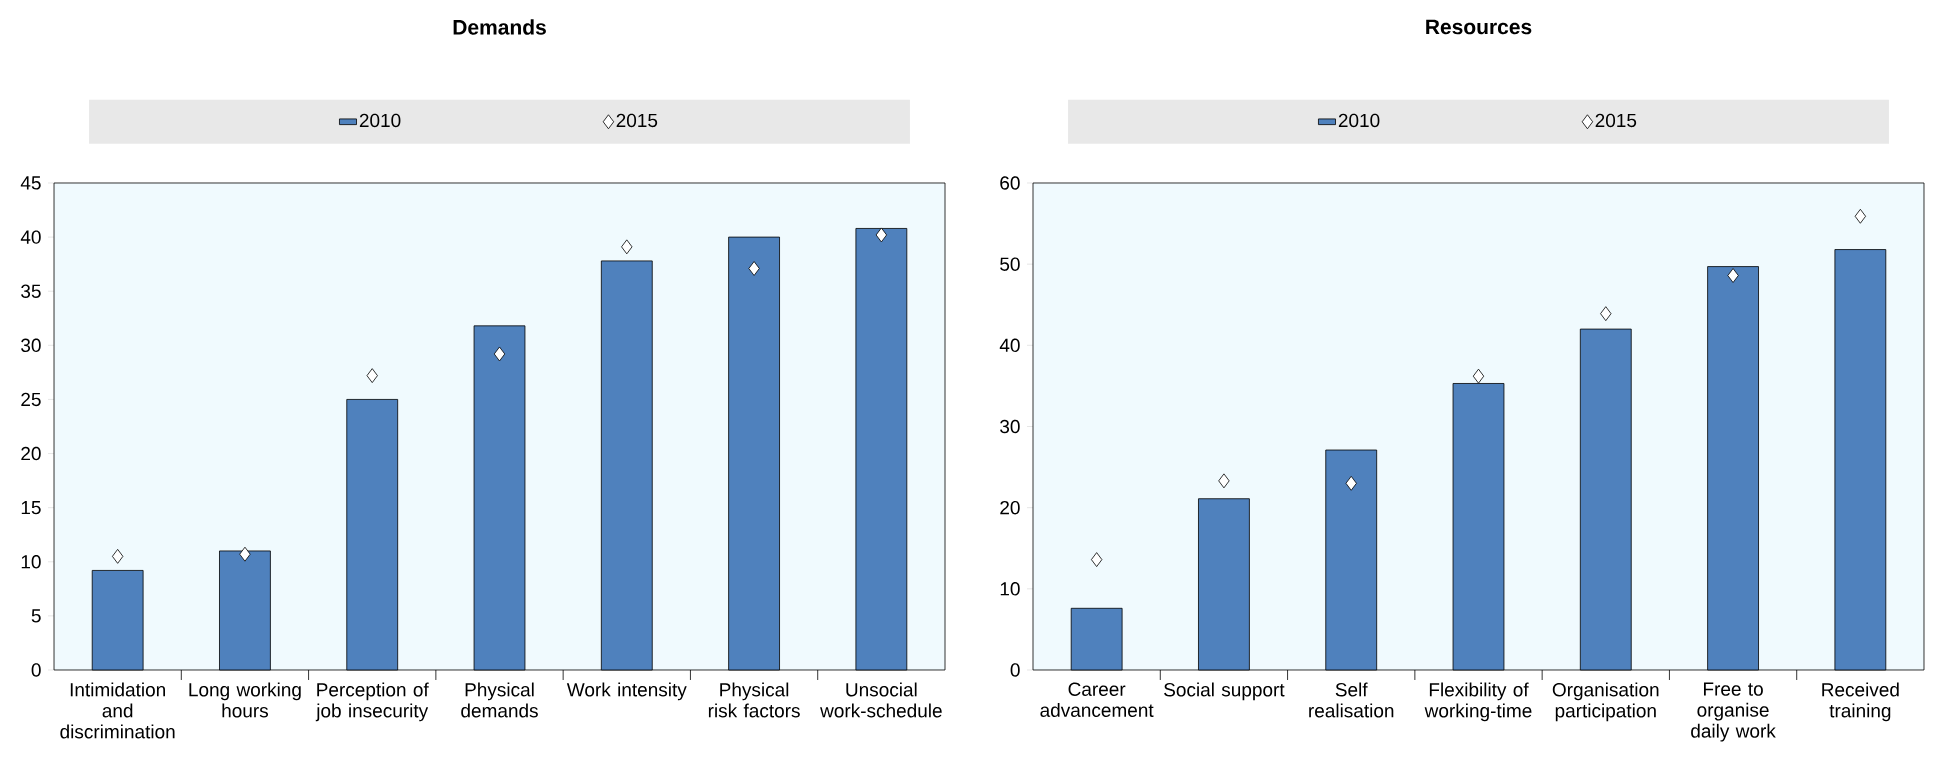  I want to click on y-tick-label: 25, so click(31, 399).